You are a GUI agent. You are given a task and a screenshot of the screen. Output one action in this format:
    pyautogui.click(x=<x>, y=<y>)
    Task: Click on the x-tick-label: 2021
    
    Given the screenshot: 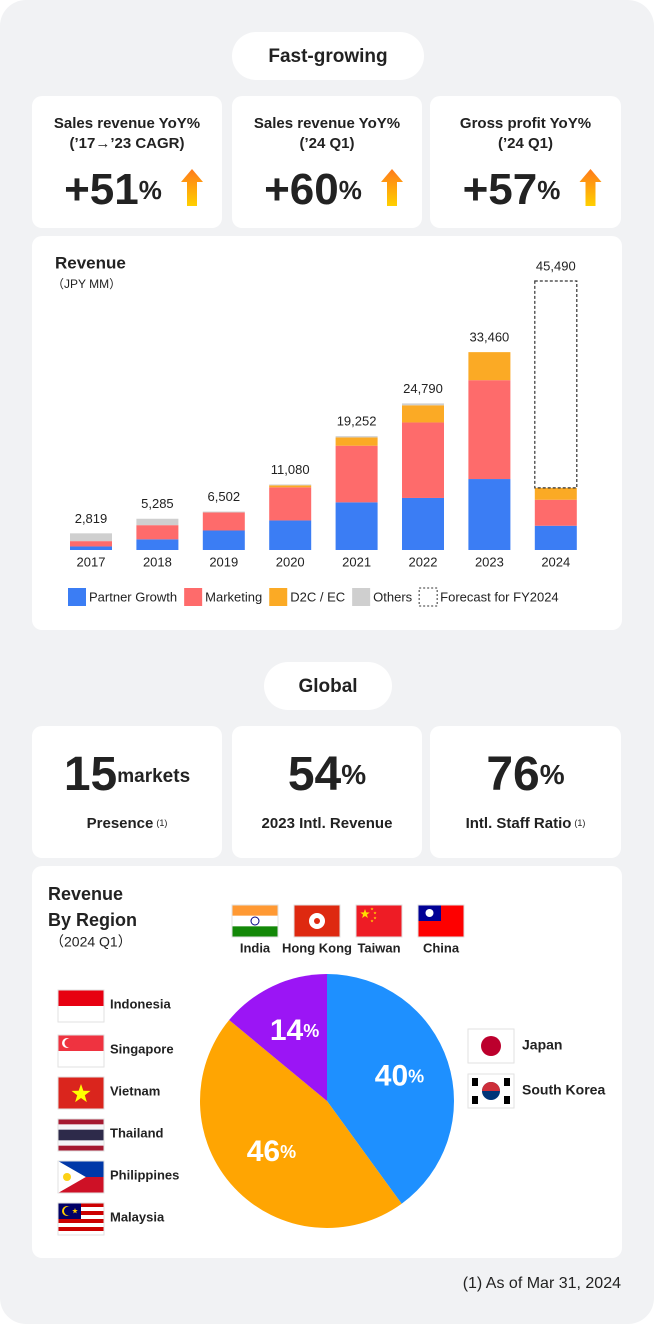 What is the action you would take?
    pyautogui.click(x=356, y=561)
    